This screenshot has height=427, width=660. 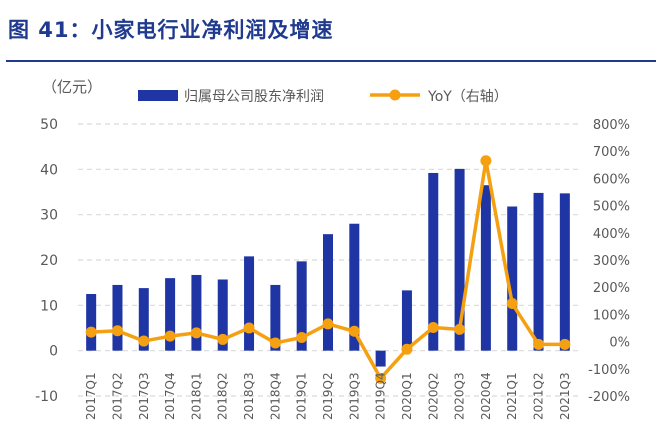 I want to click on legend-bar-swatch, so click(x=158, y=95).